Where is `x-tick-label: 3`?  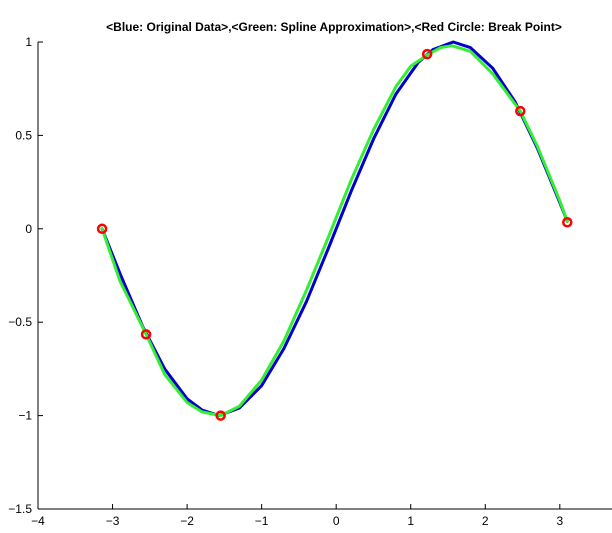
x-tick-label: 3 is located at coordinates (559, 521).